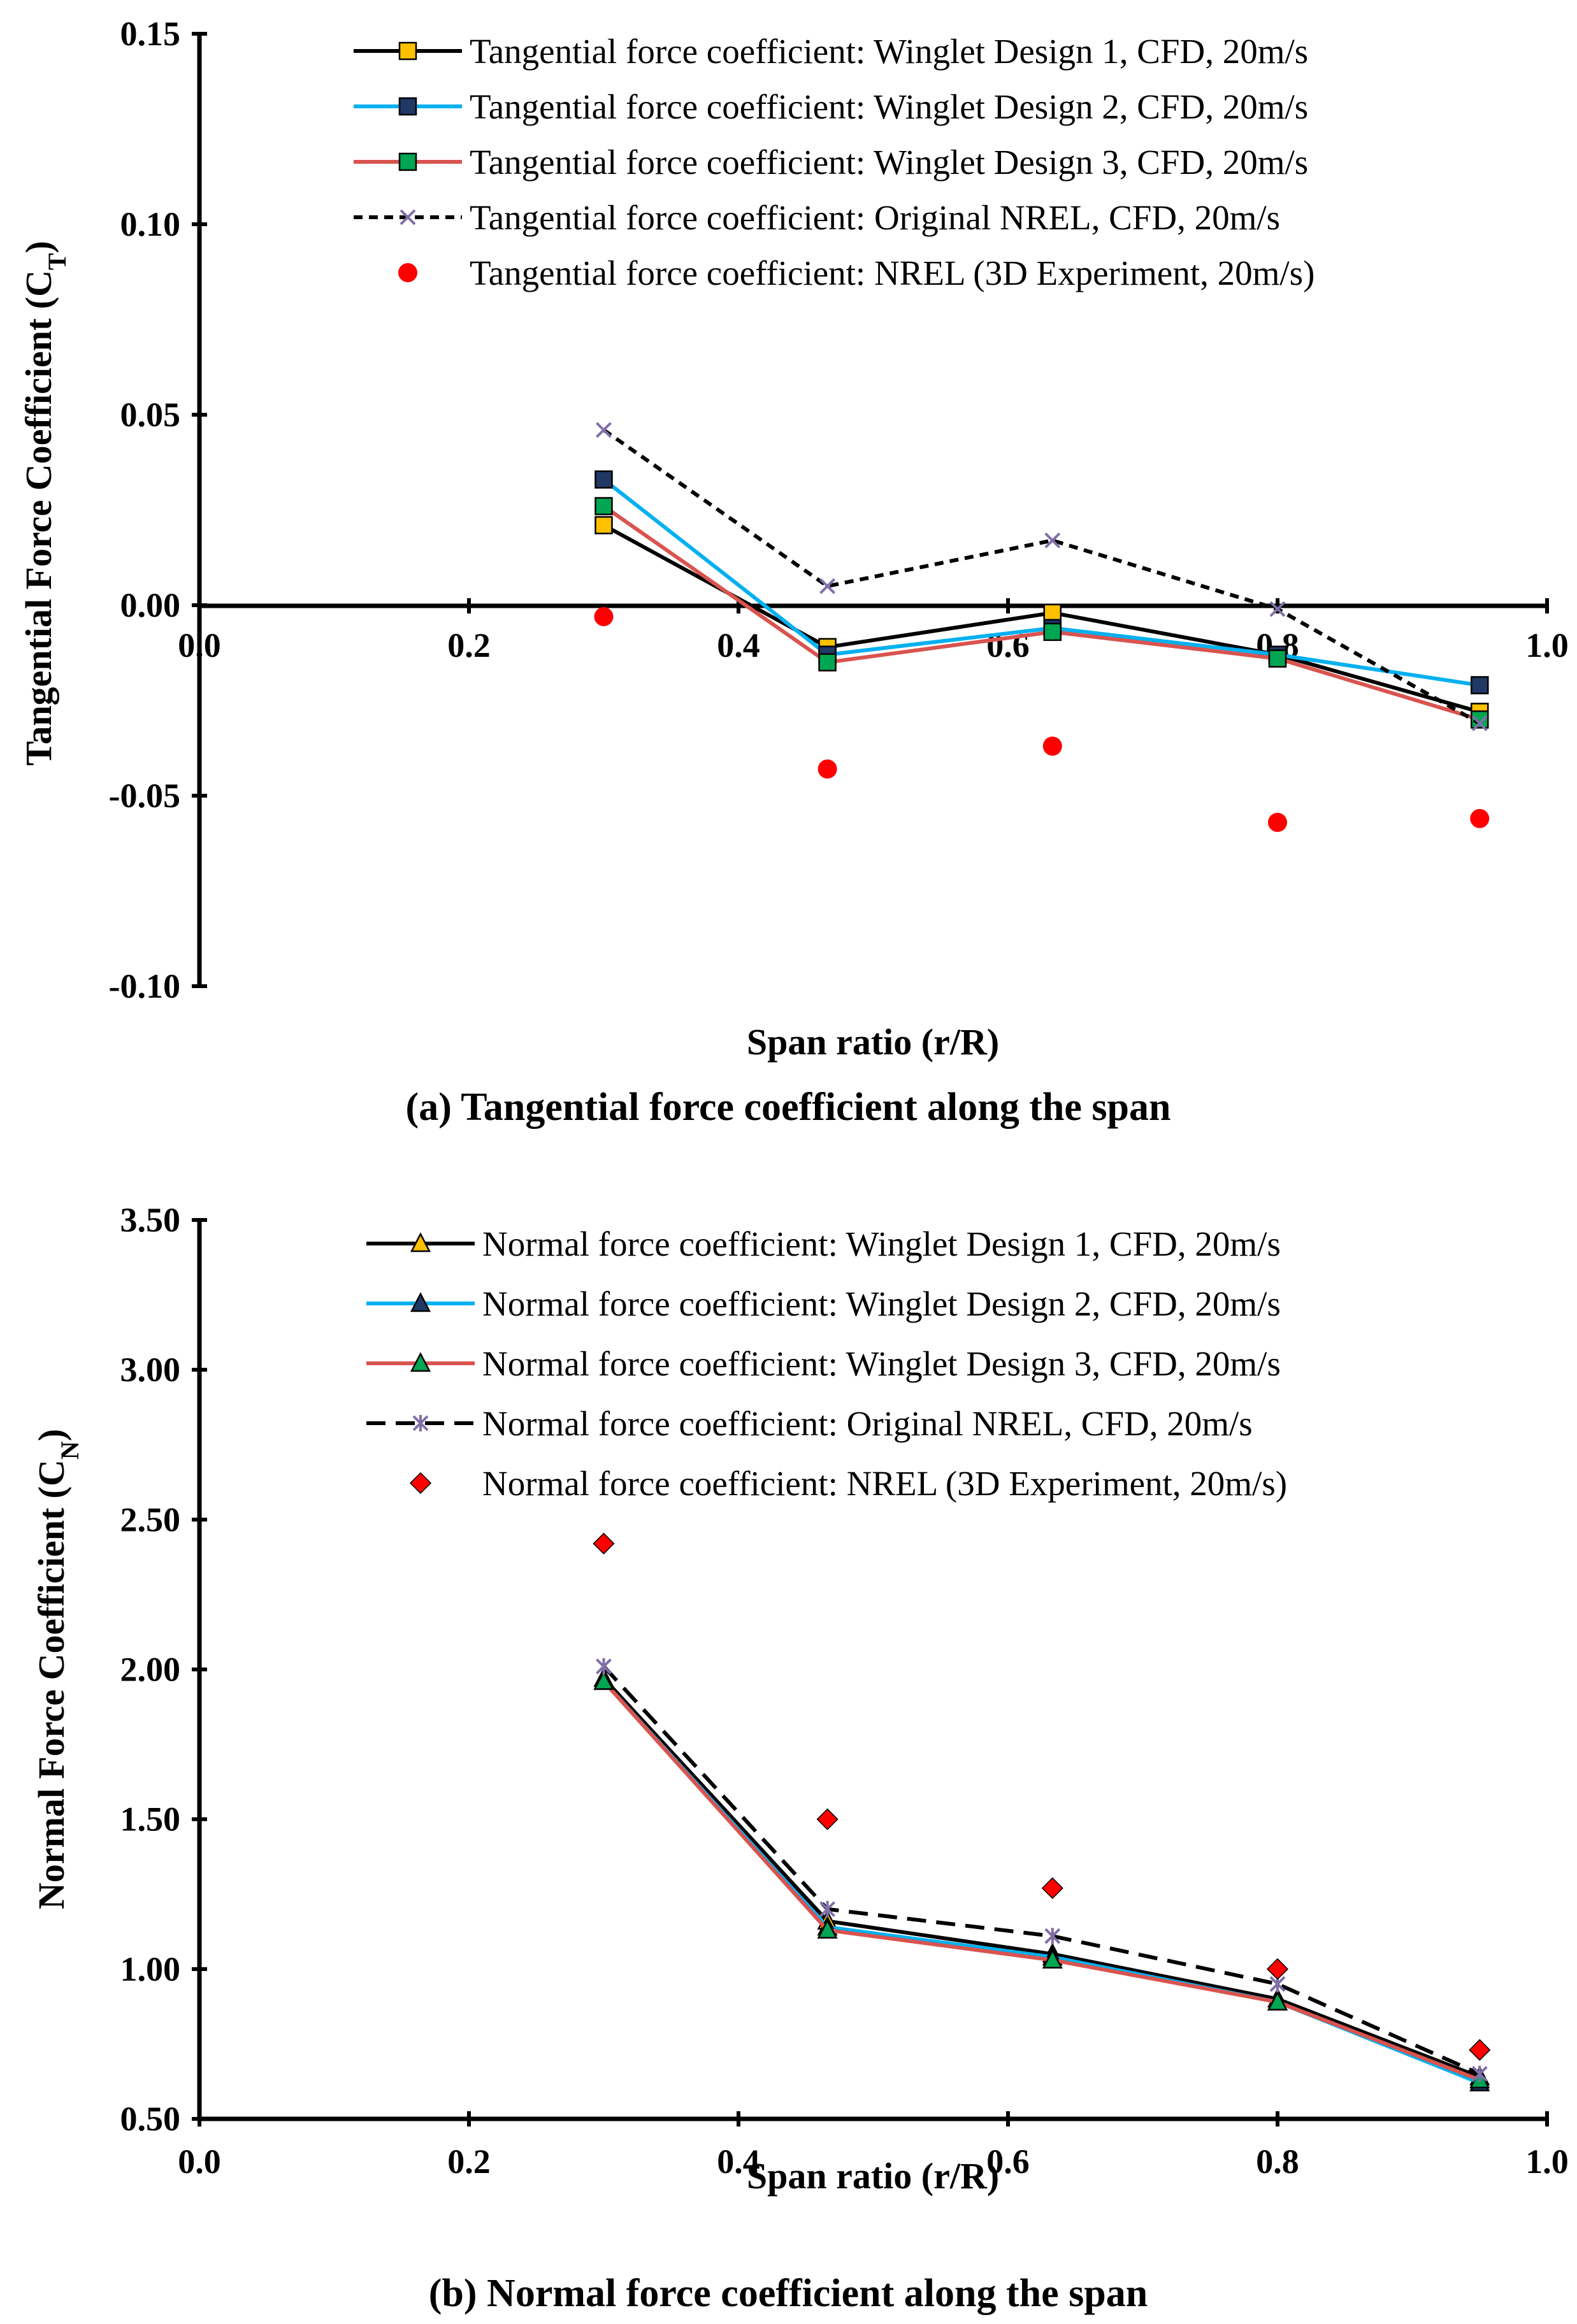 This screenshot has width=1577, height=2324. What do you see at coordinates (150, 1670) in the screenshot?
I see `y-tick-label: 2.00` at bounding box center [150, 1670].